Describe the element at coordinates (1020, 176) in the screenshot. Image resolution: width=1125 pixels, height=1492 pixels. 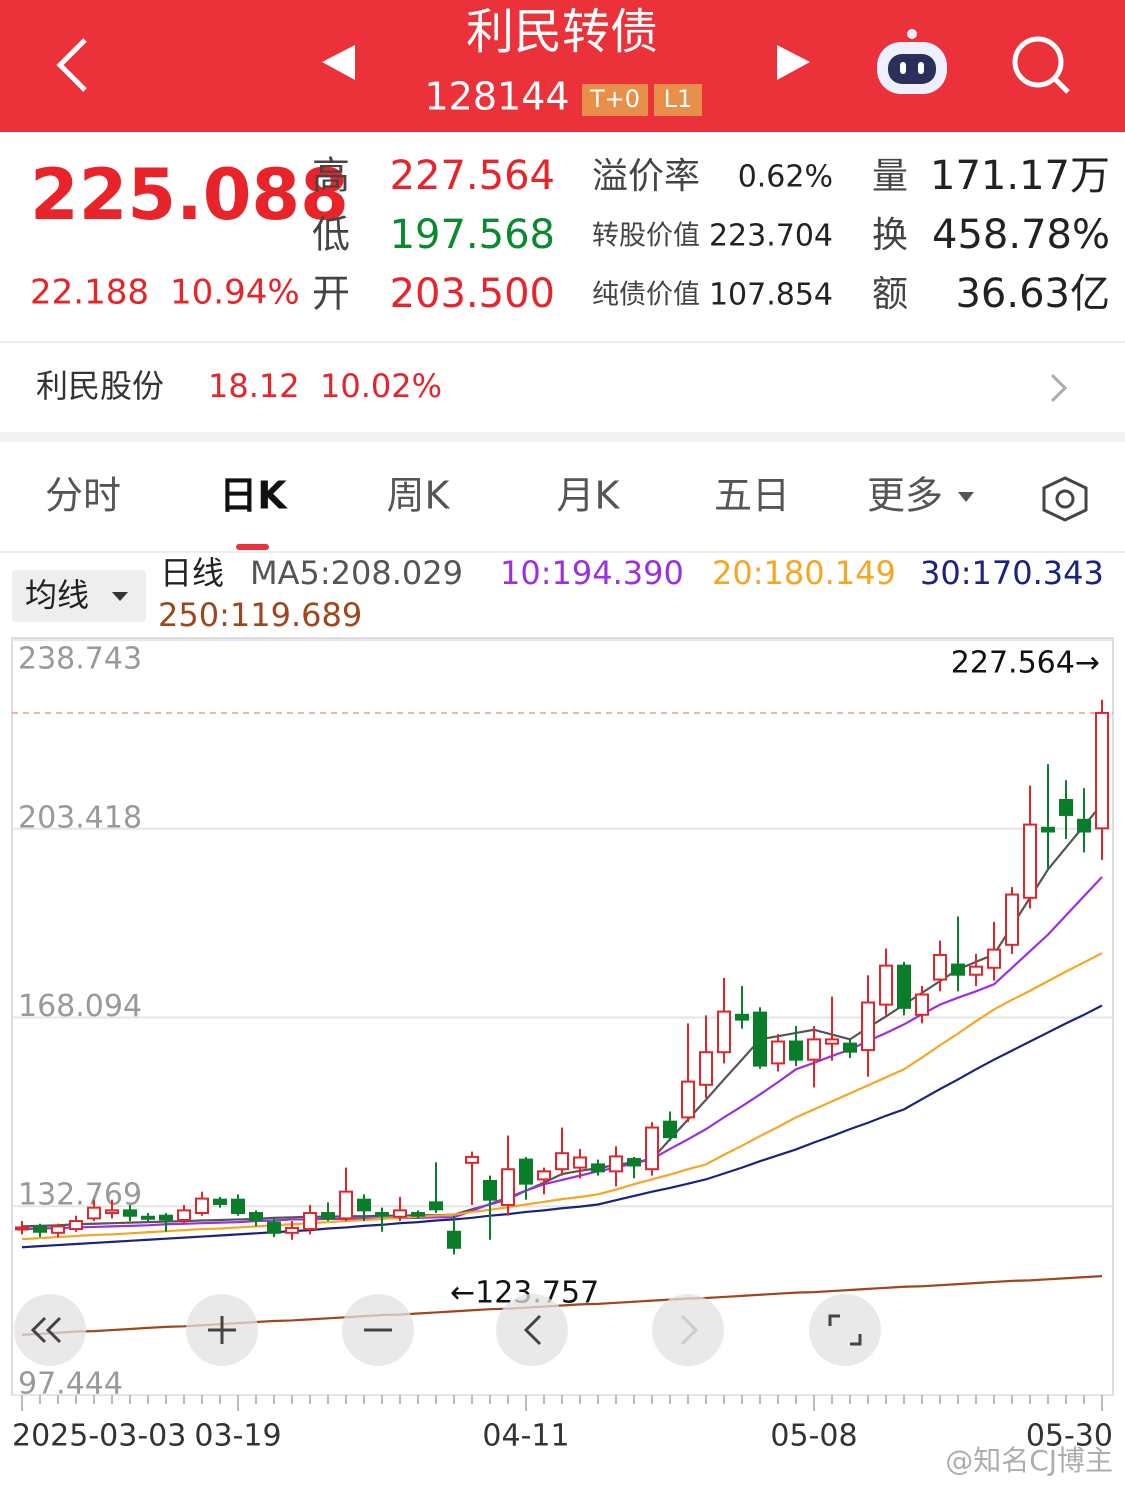
I see `stat-value: 171.17万` at that location.